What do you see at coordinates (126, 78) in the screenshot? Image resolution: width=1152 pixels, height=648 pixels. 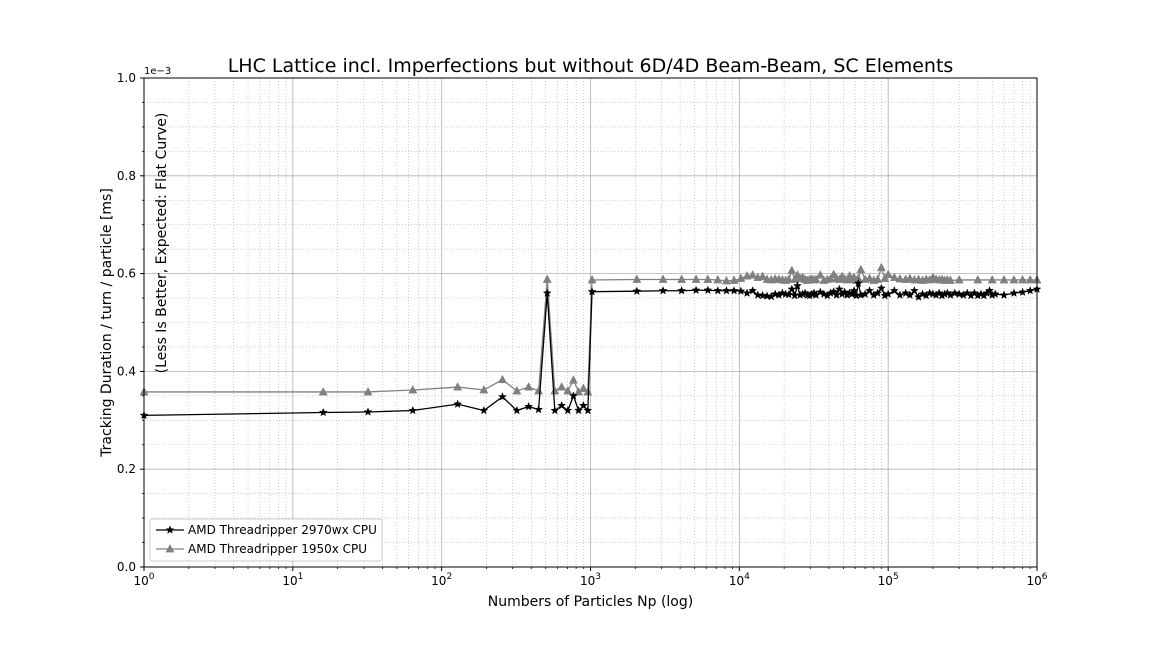 I see `y-tick-label: 1.0` at bounding box center [126, 78].